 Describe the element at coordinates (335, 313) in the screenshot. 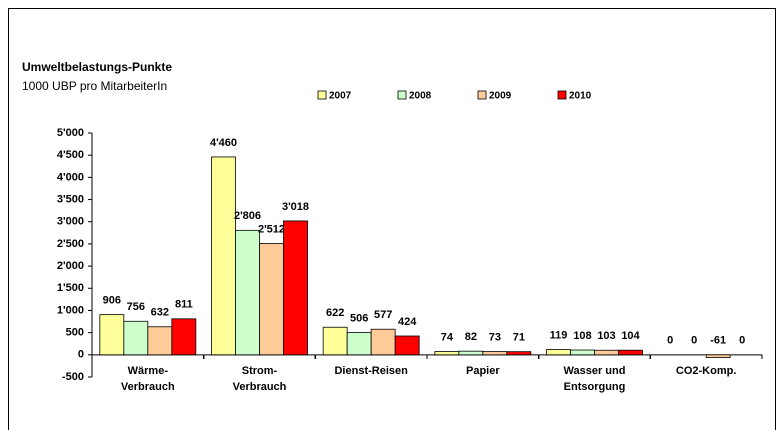

I see `data-label: 622` at that location.